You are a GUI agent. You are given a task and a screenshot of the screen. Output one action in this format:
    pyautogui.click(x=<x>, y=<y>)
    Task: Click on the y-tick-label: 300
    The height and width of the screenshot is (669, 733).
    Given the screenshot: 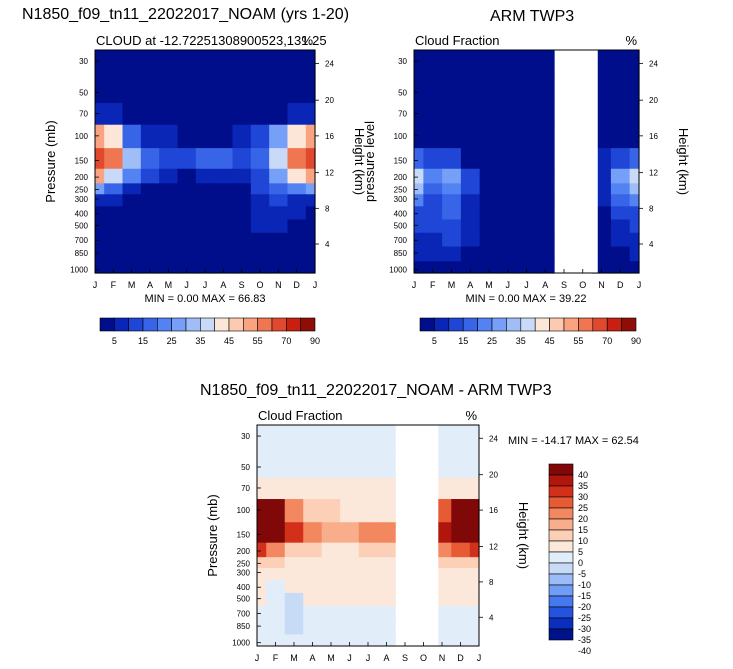 What is the action you would take?
    pyautogui.click(x=82, y=199)
    